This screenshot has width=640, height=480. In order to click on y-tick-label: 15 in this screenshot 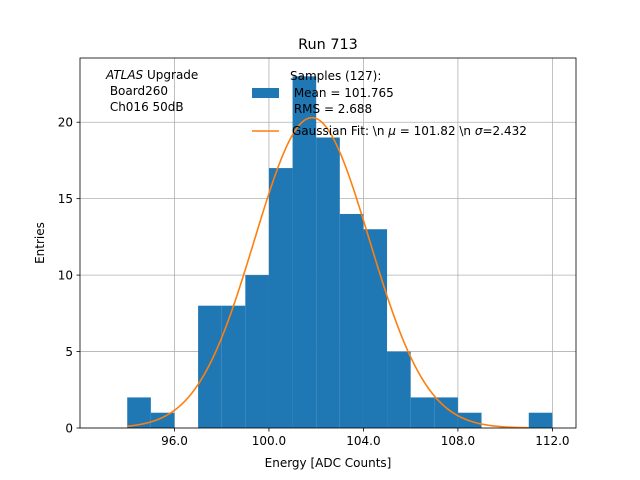, I will do `click(65, 199)`.